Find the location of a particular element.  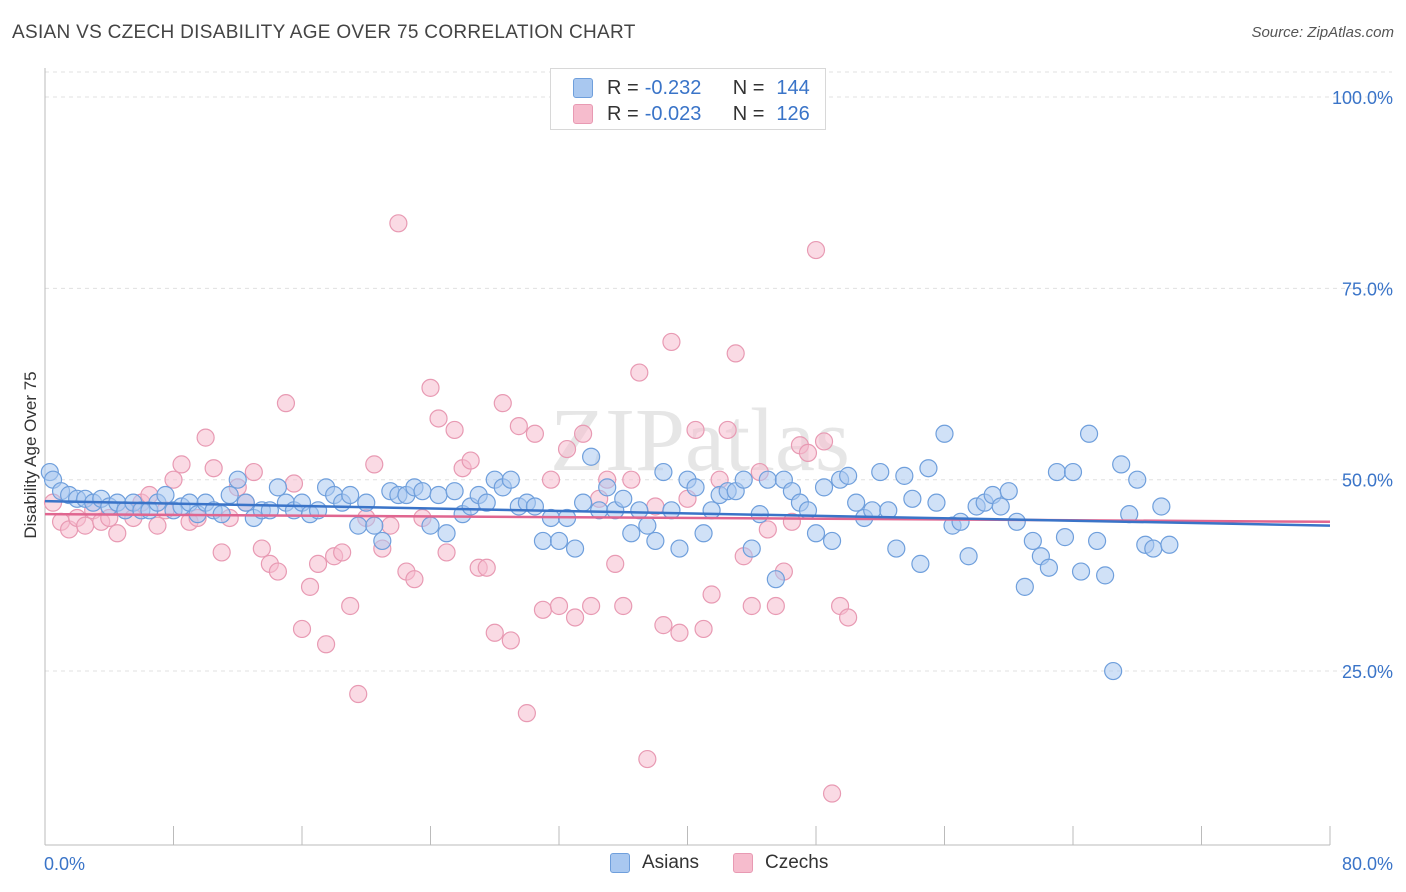

r-label: R = is located at coordinates (623, 113).